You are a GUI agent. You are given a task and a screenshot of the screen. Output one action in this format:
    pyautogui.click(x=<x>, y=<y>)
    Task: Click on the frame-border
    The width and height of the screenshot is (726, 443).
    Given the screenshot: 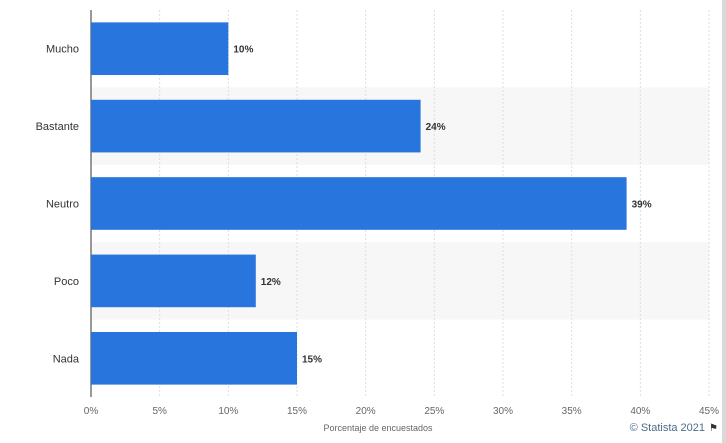 What is the action you would take?
    pyautogui.click(x=724, y=221)
    